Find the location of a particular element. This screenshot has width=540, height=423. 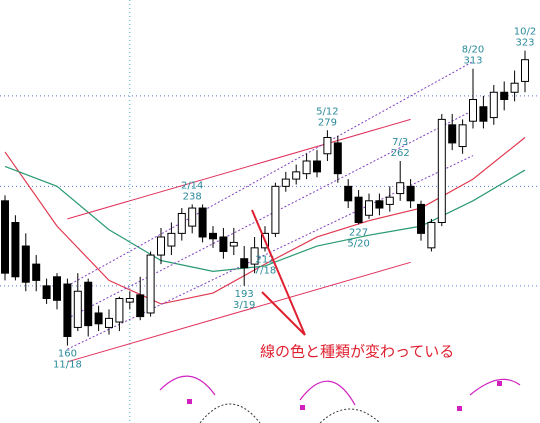

peak-date: 7/3 is located at coordinates (400, 142).